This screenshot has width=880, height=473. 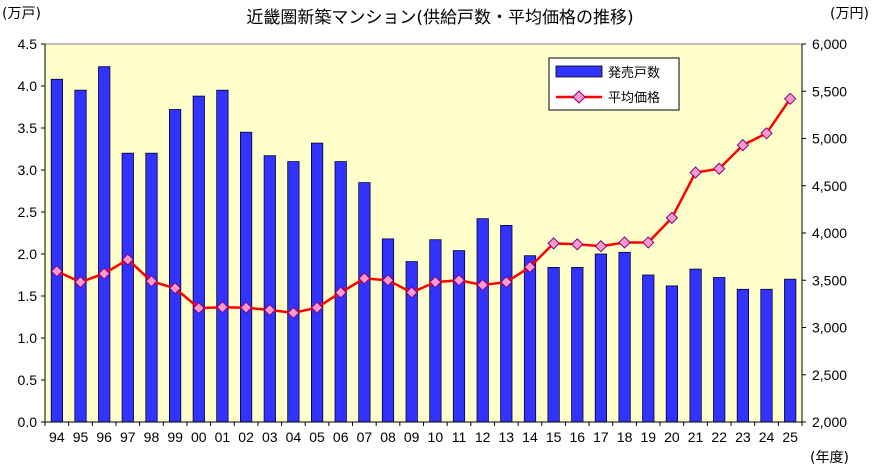 What do you see at coordinates (152, 437) in the screenshot?
I see `x-tick-label: 98` at bounding box center [152, 437].